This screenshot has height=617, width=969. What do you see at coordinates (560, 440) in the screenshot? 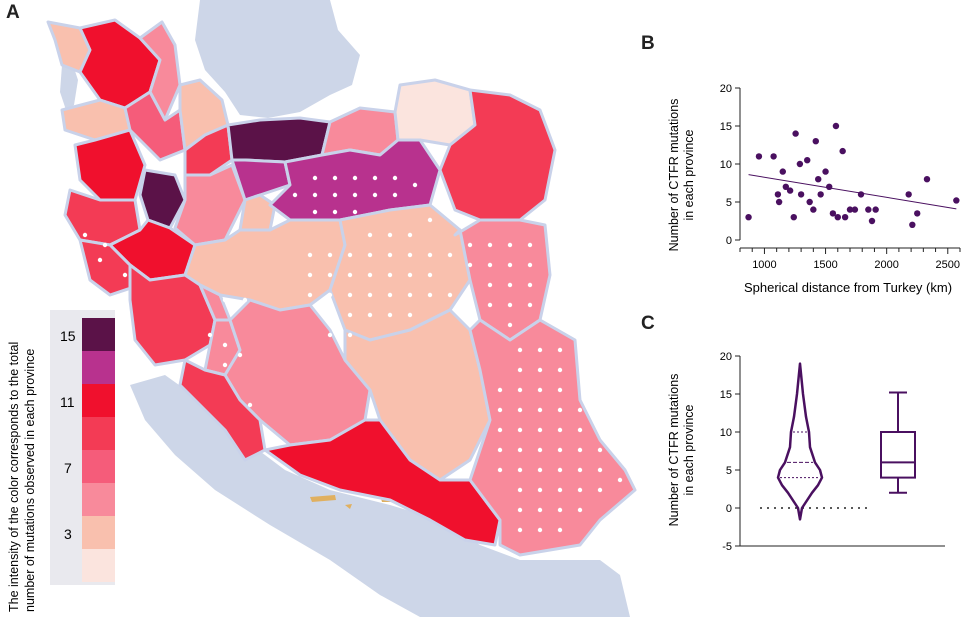
I see `dots-sistan-baluchestan` at bounding box center [560, 440].